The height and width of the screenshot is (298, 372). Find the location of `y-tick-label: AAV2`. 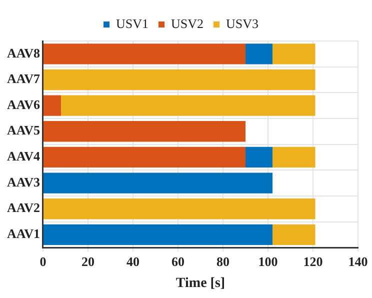

y-tick-label: AAV2 is located at coordinates (23, 208).